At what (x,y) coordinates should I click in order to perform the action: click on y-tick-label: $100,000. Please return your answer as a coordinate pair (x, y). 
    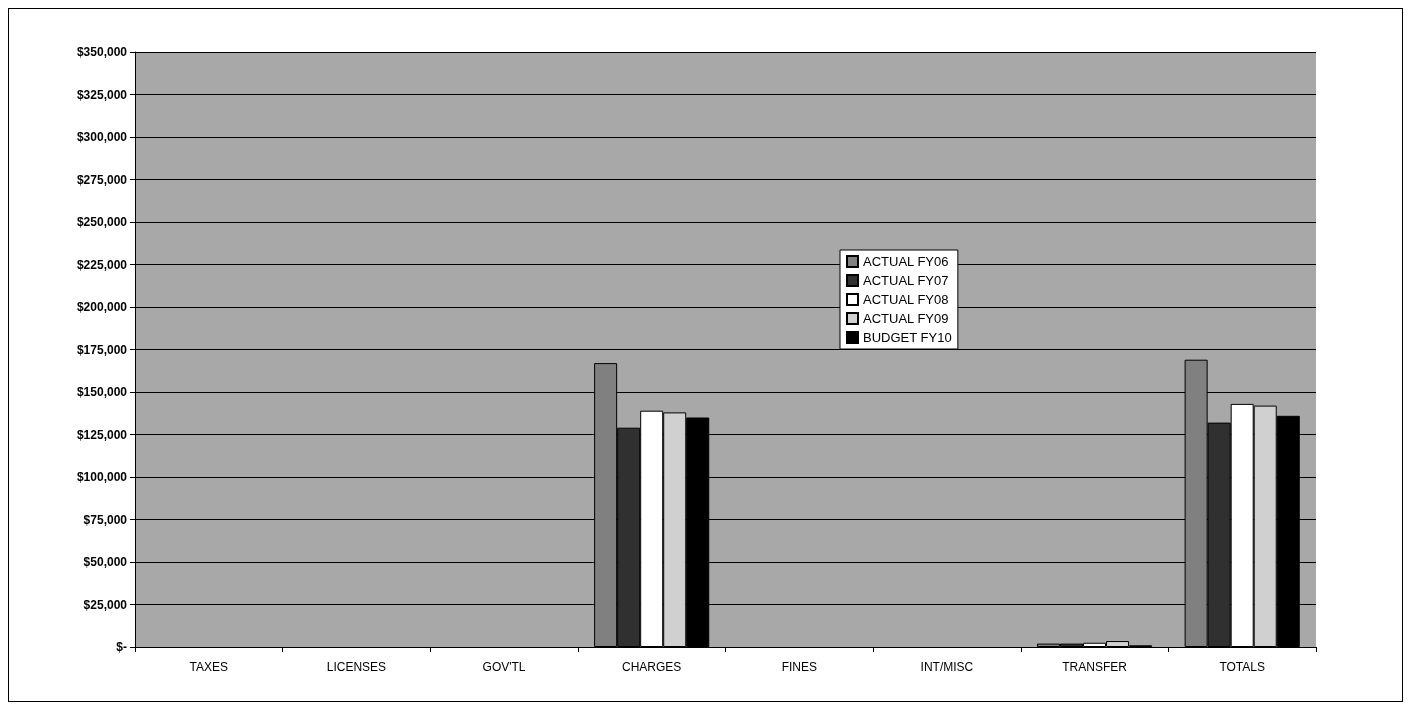
    Looking at the image, I should click on (102, 477).